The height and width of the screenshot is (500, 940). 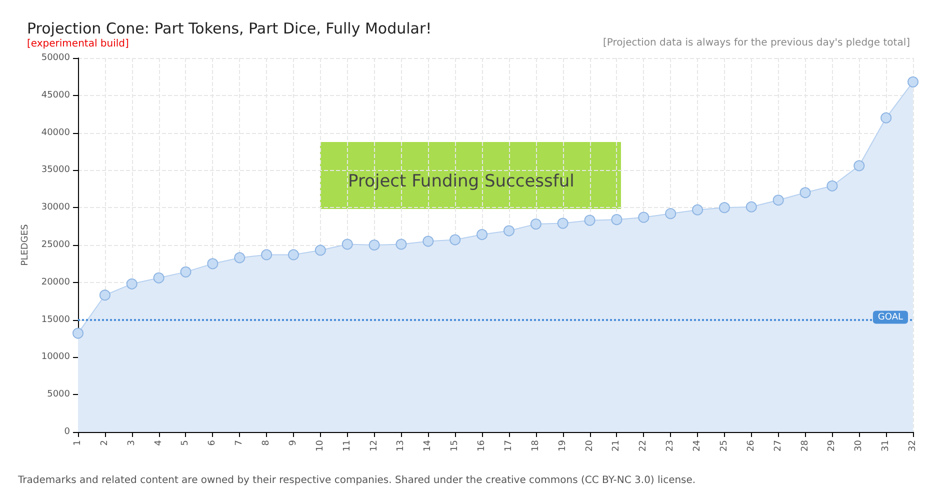 What do you see at coordinates (724, 446) in the screenshot?
I see `x-tick-label: 25` at bounding box center [724, 446].